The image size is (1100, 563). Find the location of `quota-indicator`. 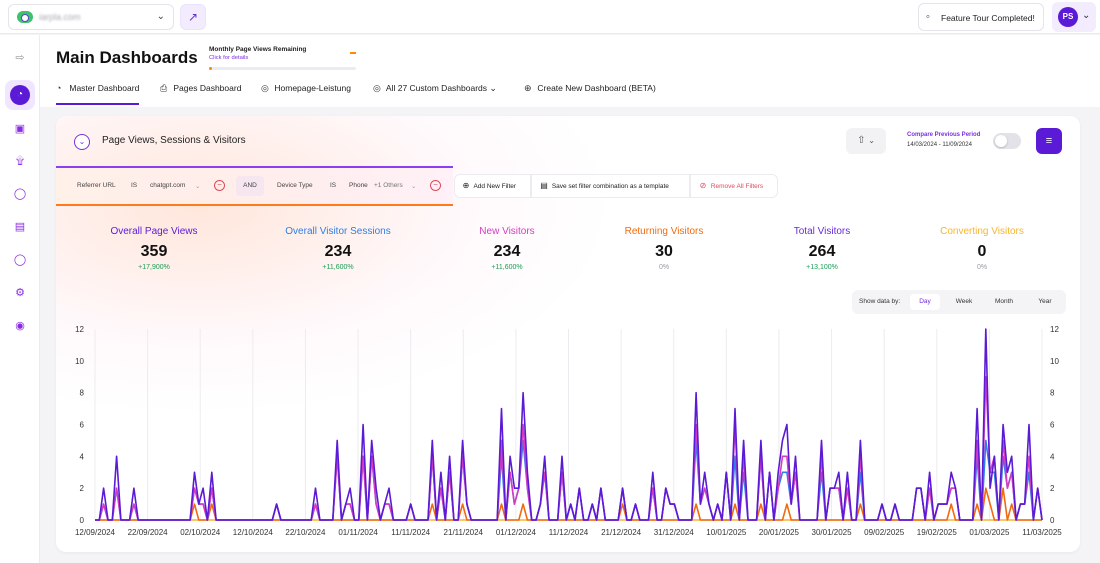

quota-indicator is located at coordinates (353, 53).